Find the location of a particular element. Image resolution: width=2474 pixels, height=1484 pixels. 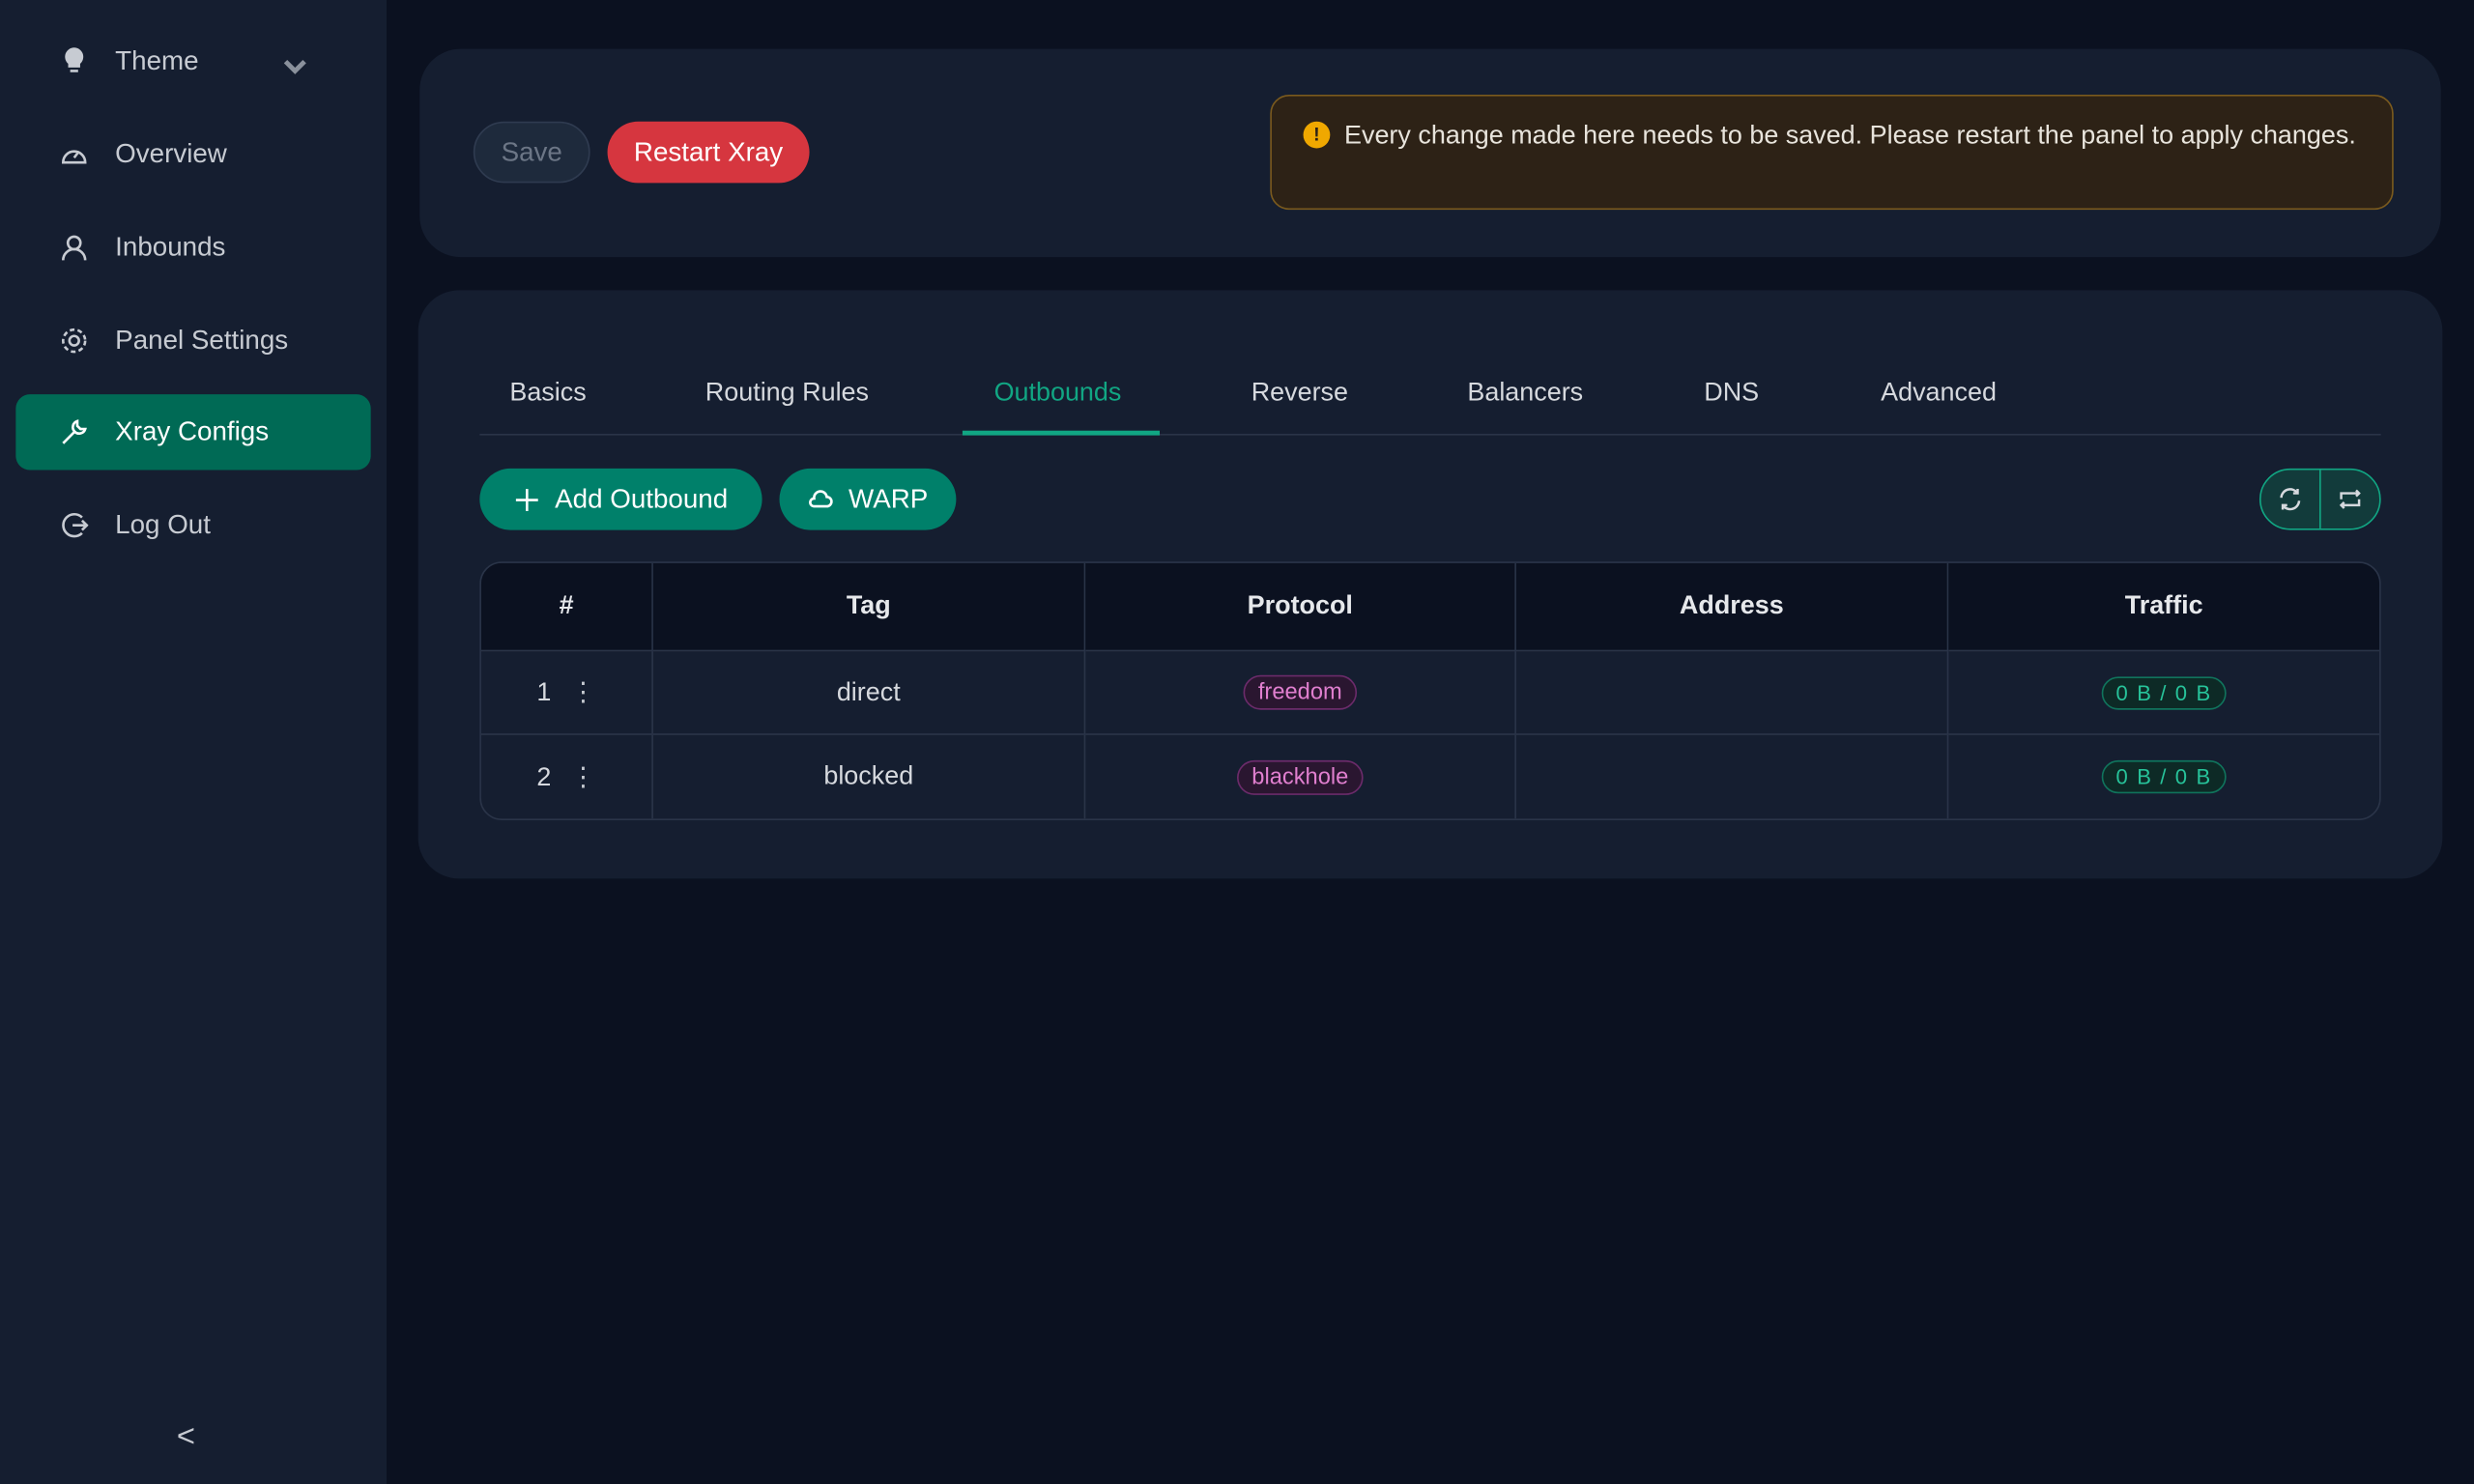

tab-routing-rules: Routing Rules is located at coordinates (788, 393).